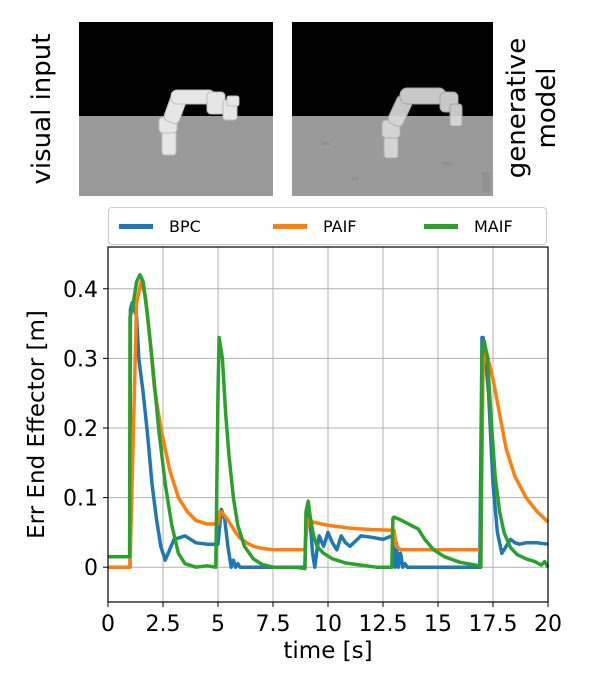 This screenshot has height=678, width=601. What do you see at coordinates (37, 424) in the screenshot?
I see `y-axis-label: Err End Effector [m]` at bounding box center [37, 424].